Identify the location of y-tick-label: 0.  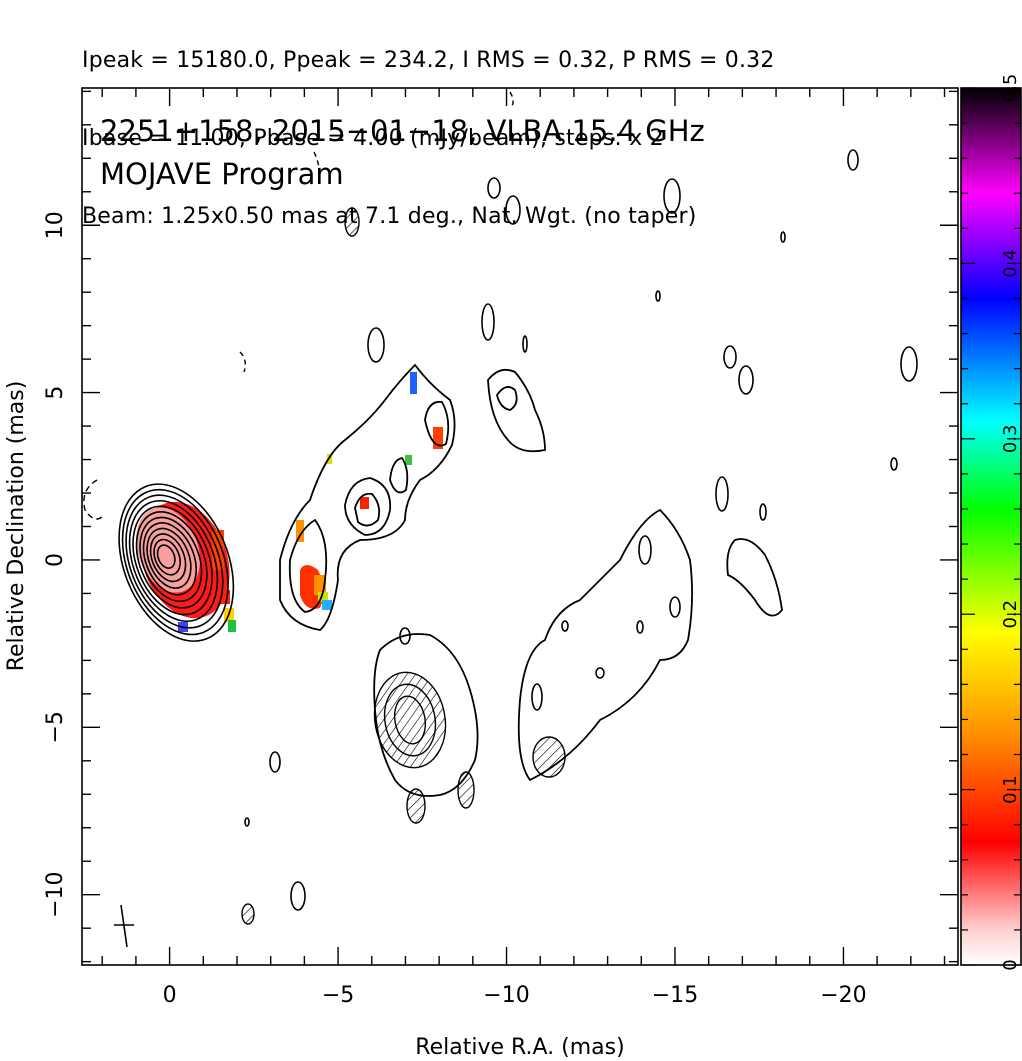
(55, 560).